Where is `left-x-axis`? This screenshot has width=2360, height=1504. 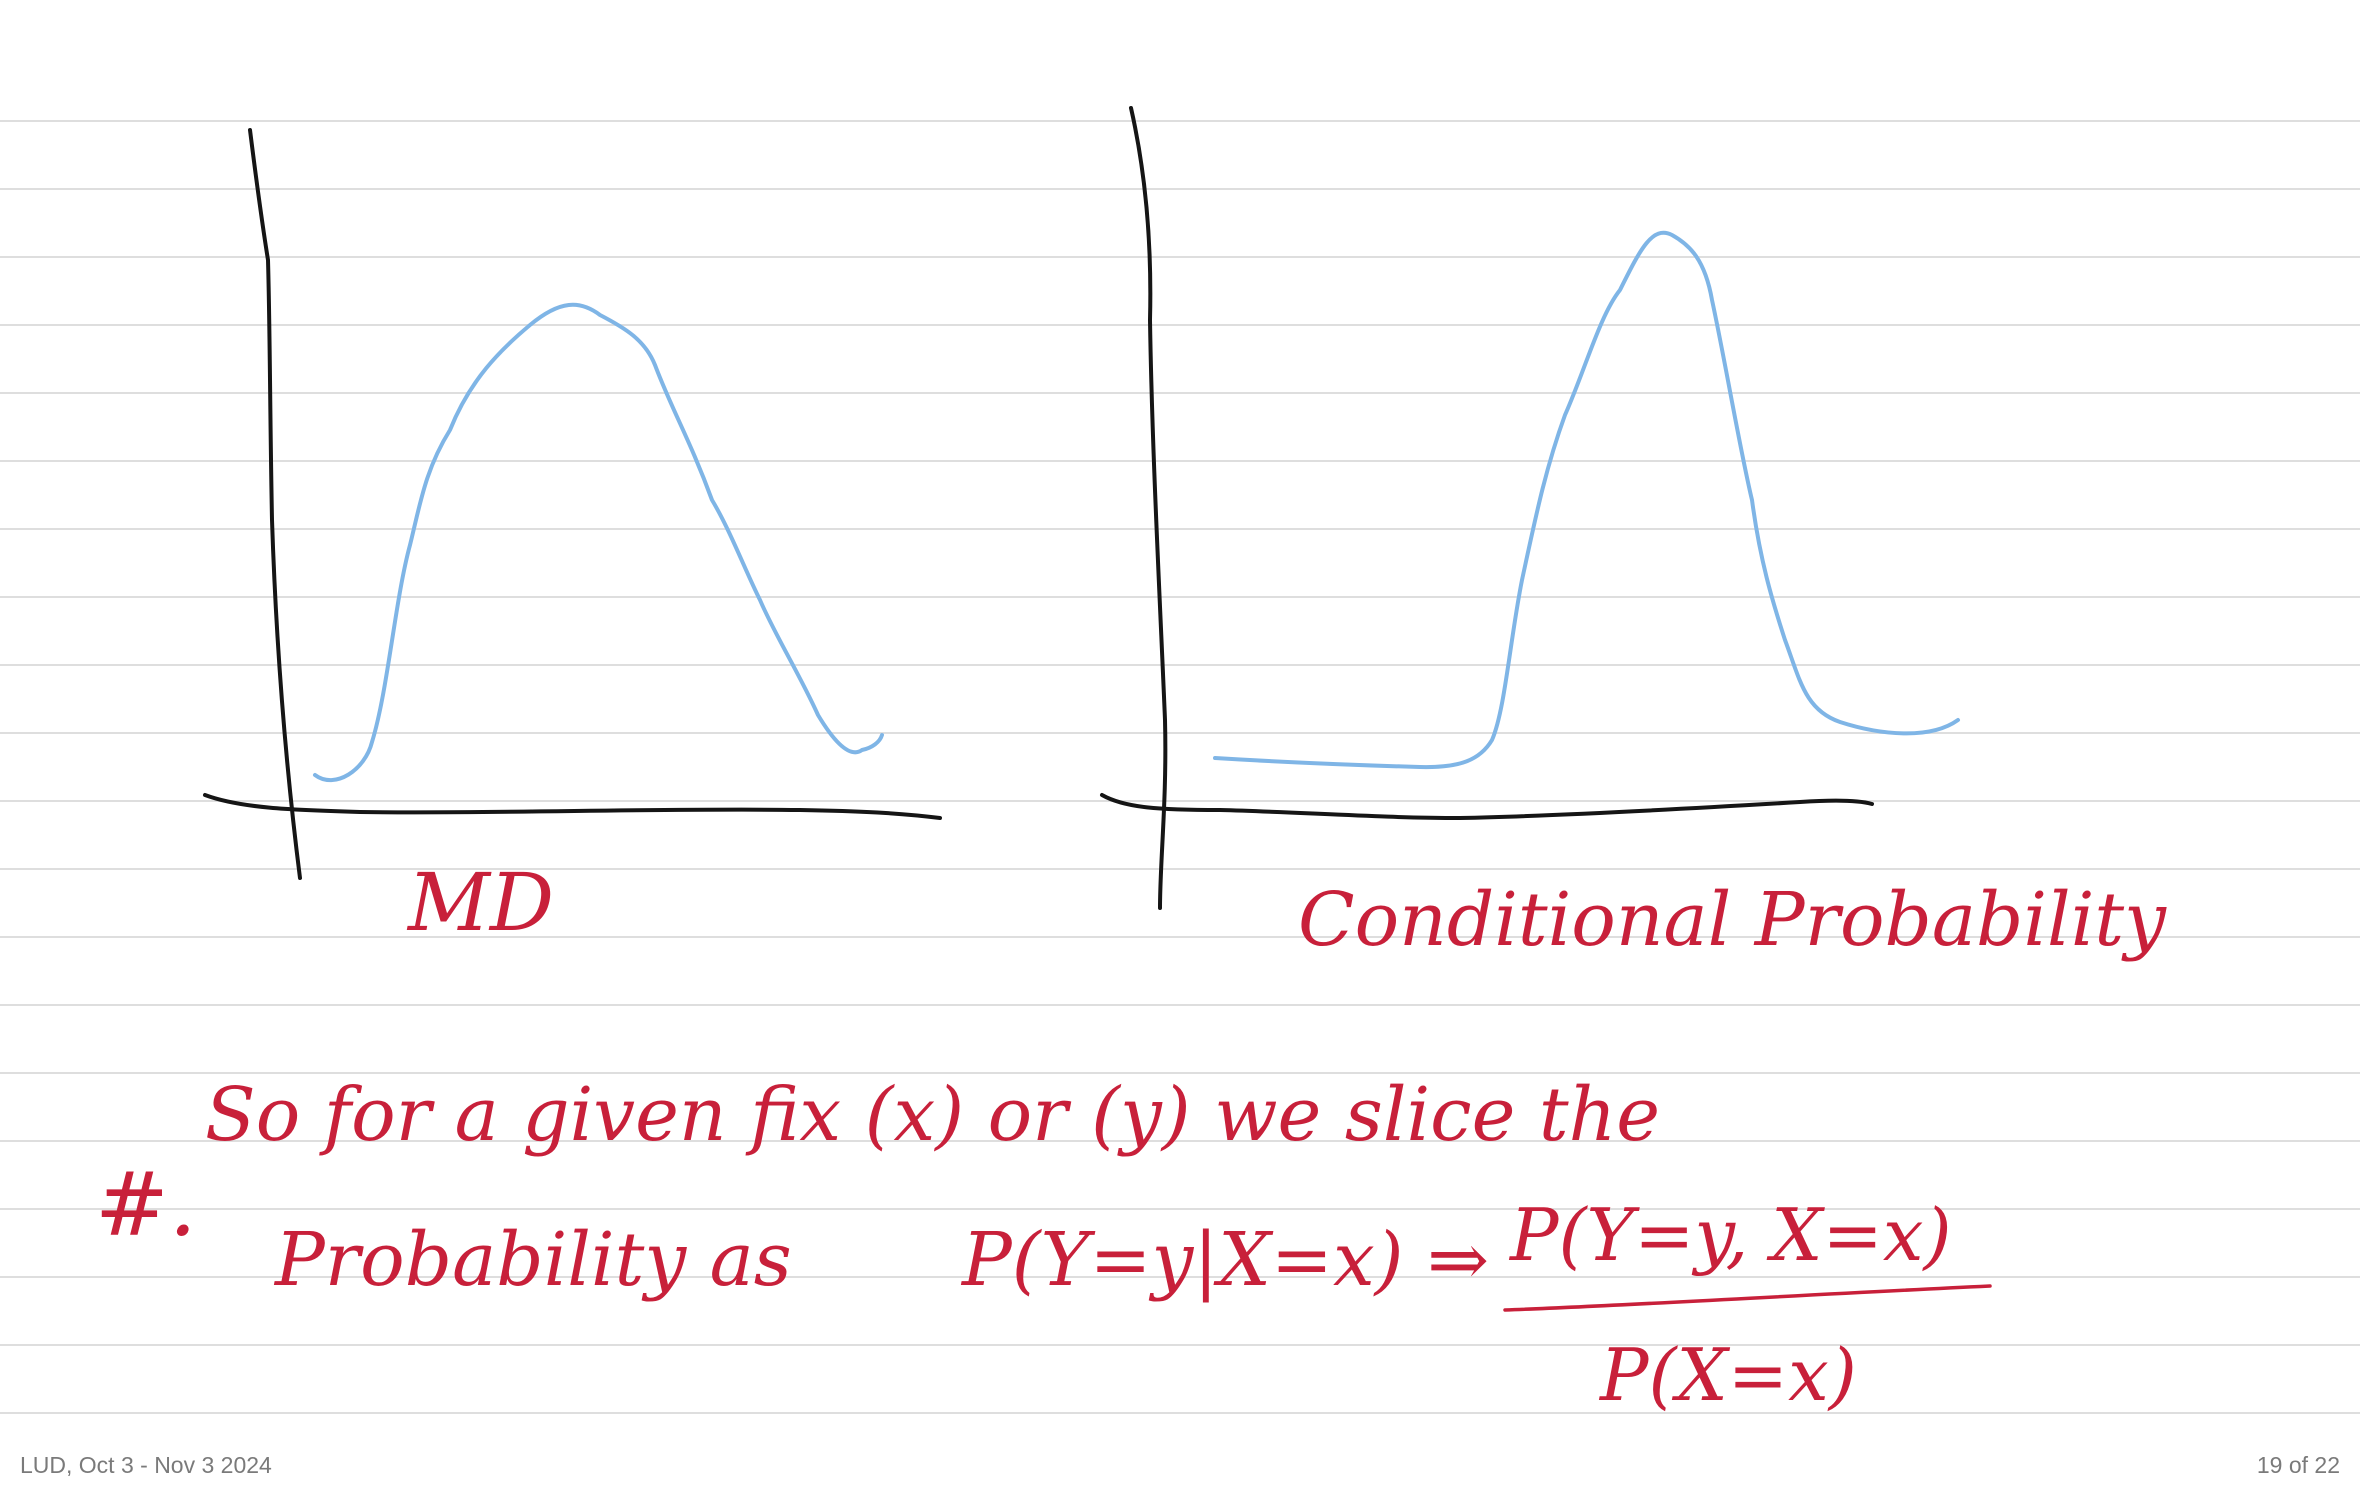
left-x-axis is located at coordinates (572, 806).